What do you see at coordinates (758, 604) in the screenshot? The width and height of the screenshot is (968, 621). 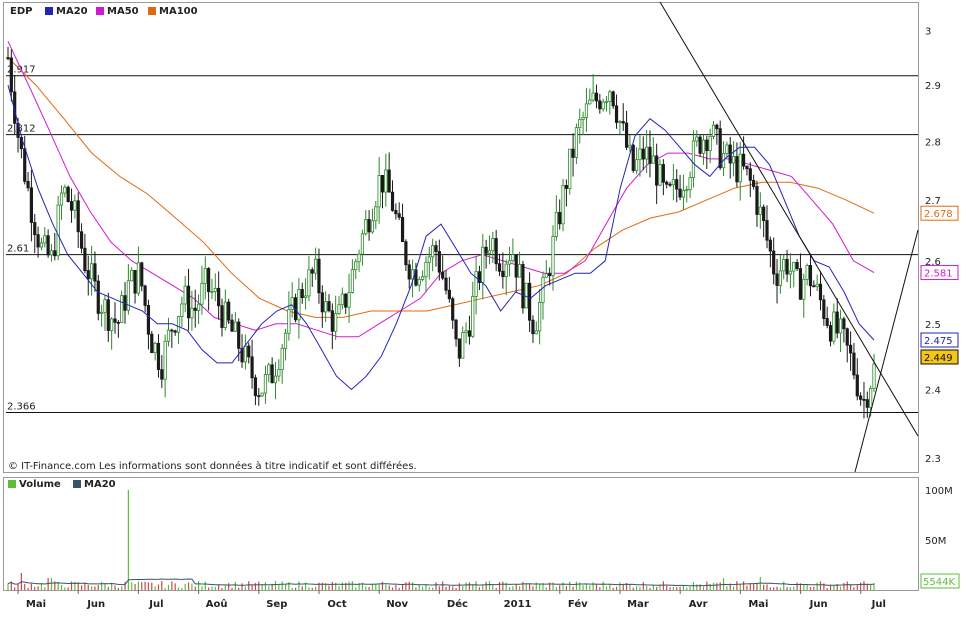 I see `x-month-label: Mai` at bounding box center [758, 604].